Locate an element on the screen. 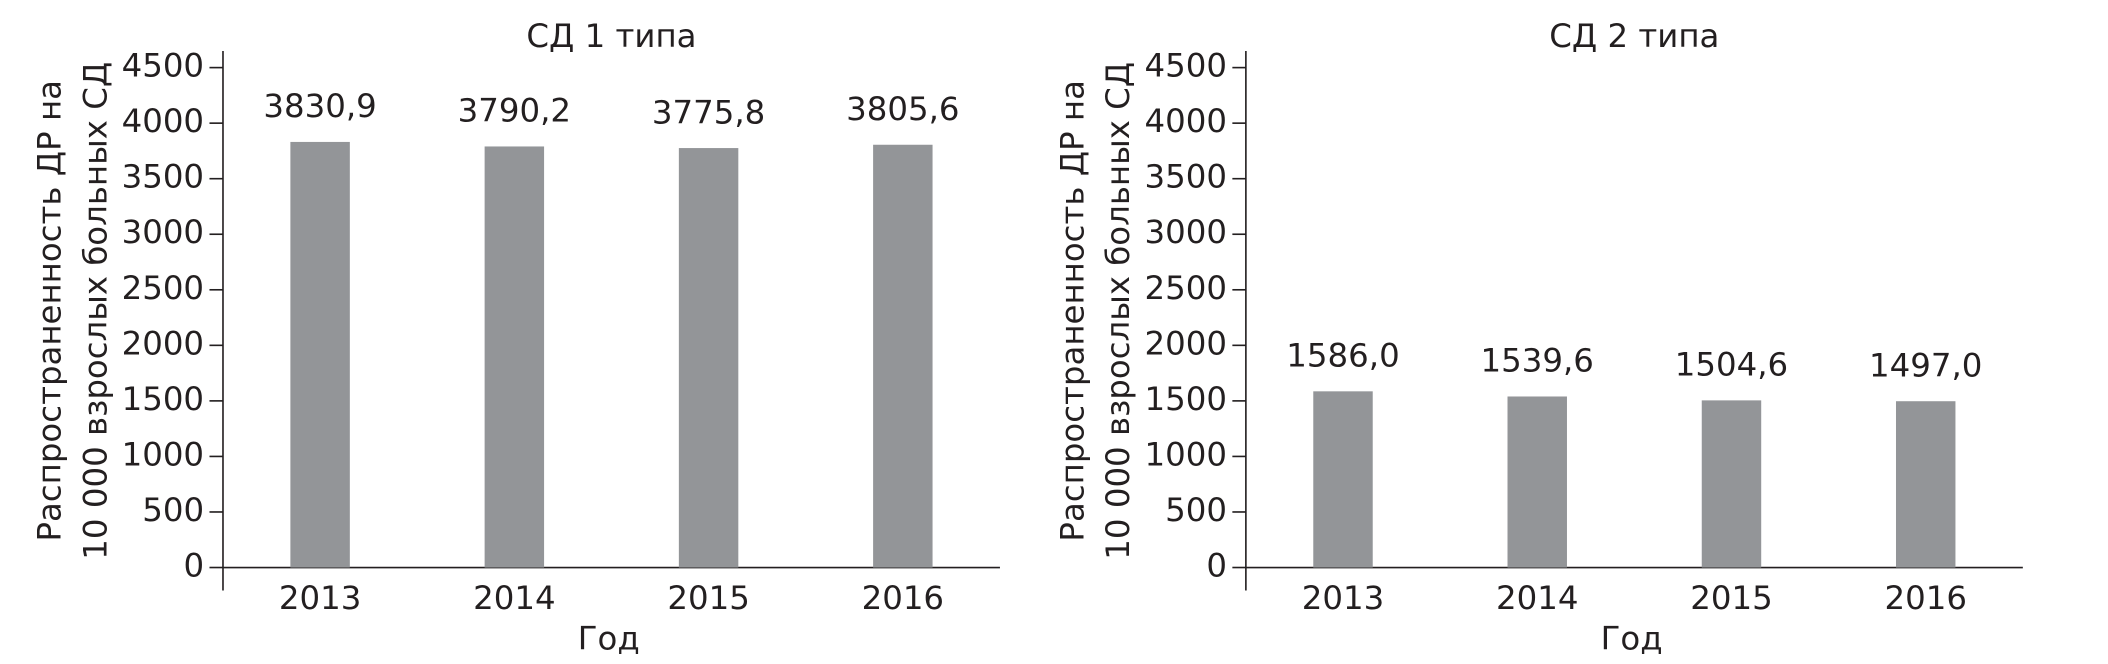 The image size is (2108, 664). value-label: 1539,6 is located at coordinates (1537, 361).